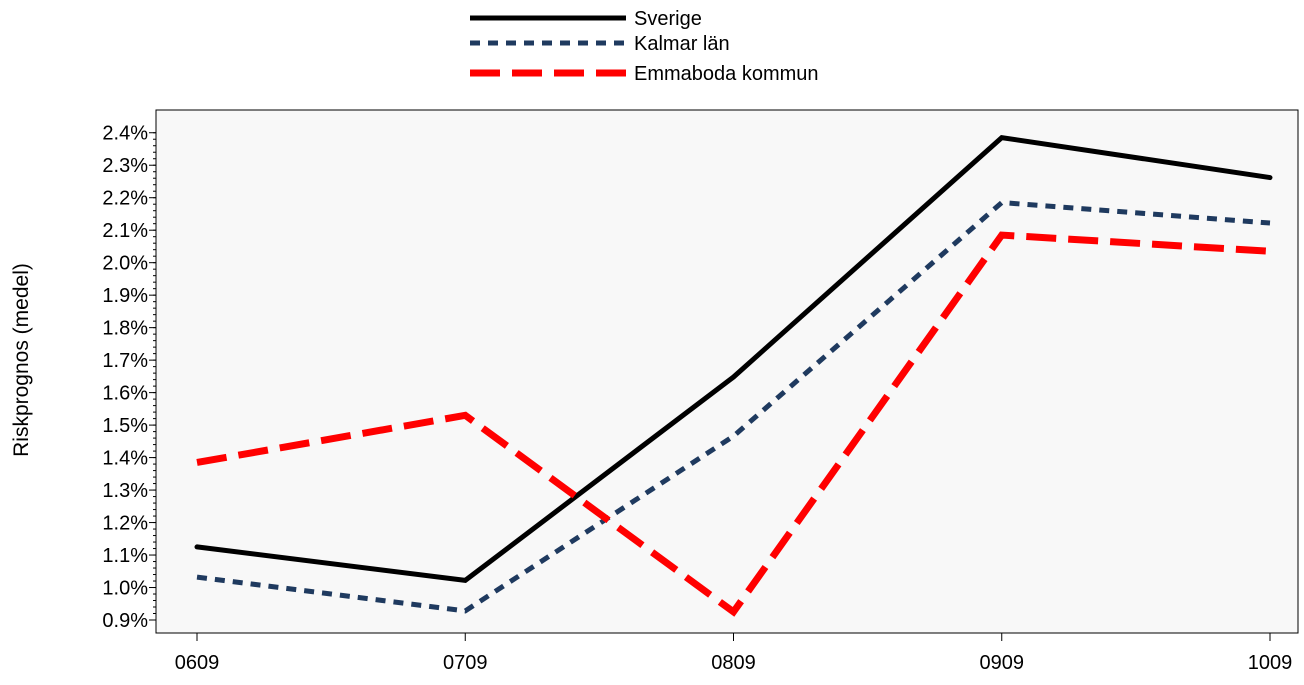  What do you see at coordinates (125, 361) in the screenshot?
I see `y-tick-label: 1.7%` at bounding box center [125, 361].